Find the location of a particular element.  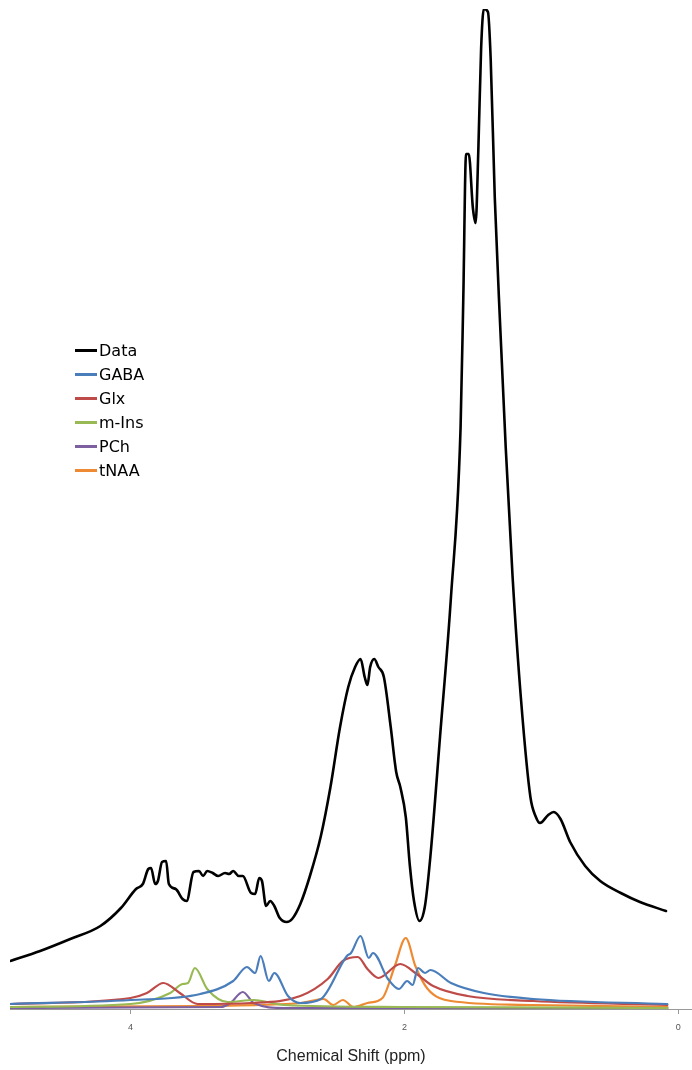

x-tick-label: 2 is located at coordinates (404, 1026).